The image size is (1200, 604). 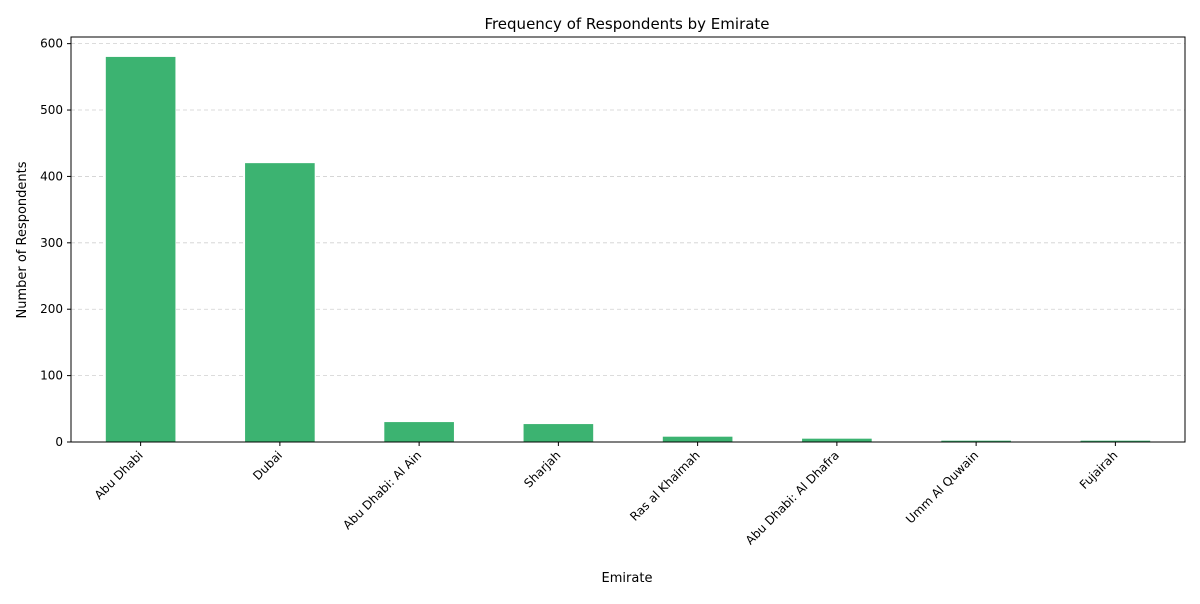 I want to click on x-tick-label: Ras al Khaimah, so click(x=665, y=486).